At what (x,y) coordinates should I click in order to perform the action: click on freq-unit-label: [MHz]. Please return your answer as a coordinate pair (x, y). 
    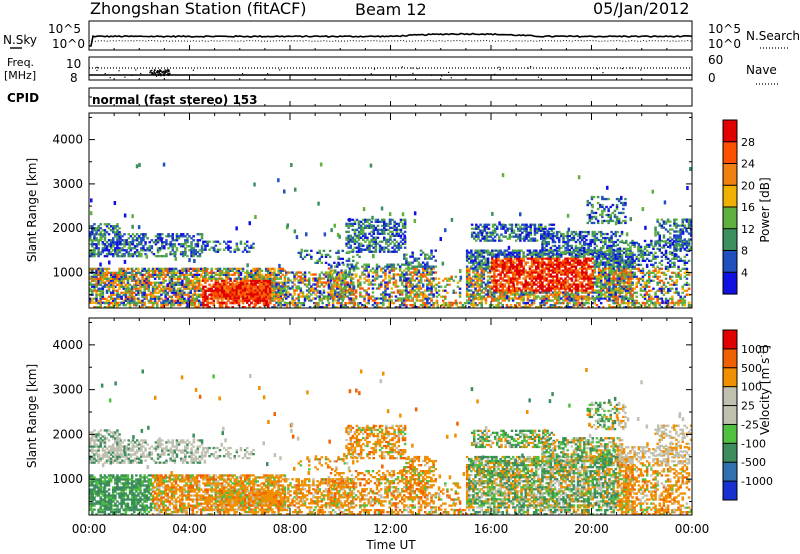
    Looking at the image, I should click on (20, 75).